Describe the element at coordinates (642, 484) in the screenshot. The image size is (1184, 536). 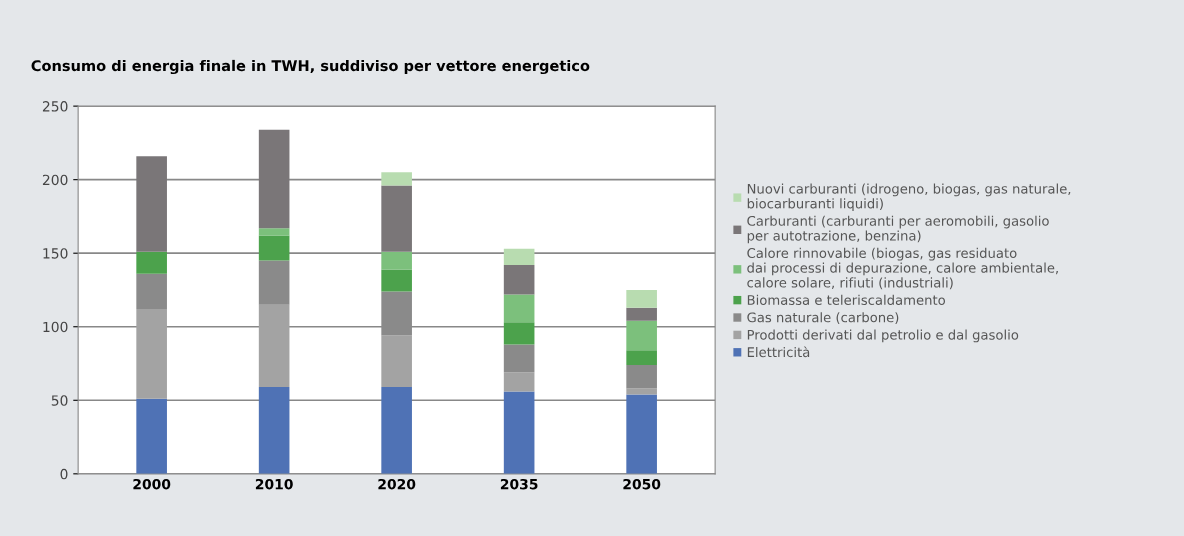
I see `x-tick-label: 2050` at that location.